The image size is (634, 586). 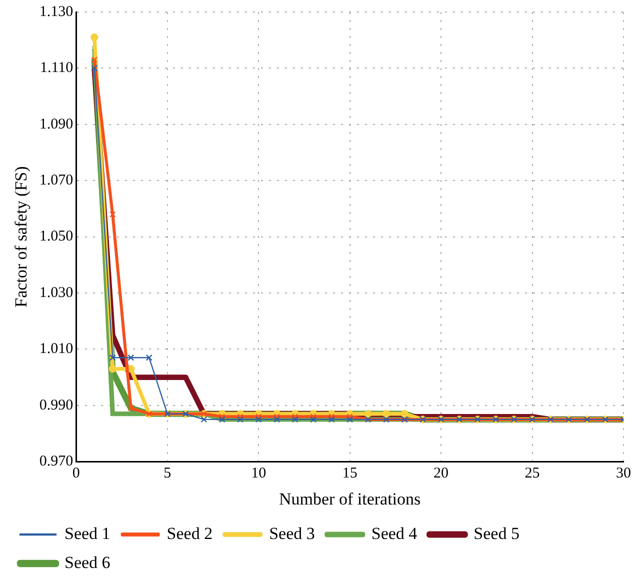 What do you see at coordinates (258, 474) in the screenshot?
I see `x-tick-label: 10` at bounding box center [258, 474].